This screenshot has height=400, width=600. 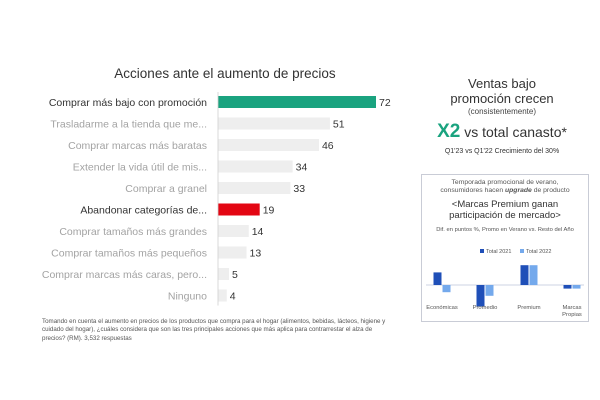 I want to click on main-chart-title: Acciones ante el aumento de precios, so click(x=225, y=73).